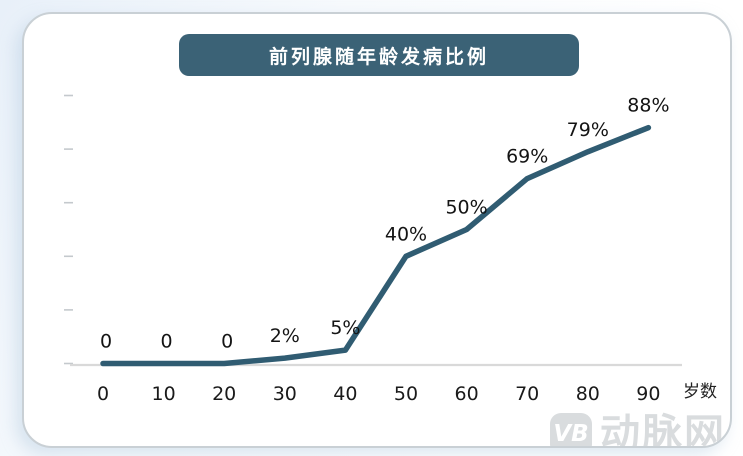 This screenshot has height=456, width=743. I want to click on watermark: VB 动脉网, so click(638, 429).